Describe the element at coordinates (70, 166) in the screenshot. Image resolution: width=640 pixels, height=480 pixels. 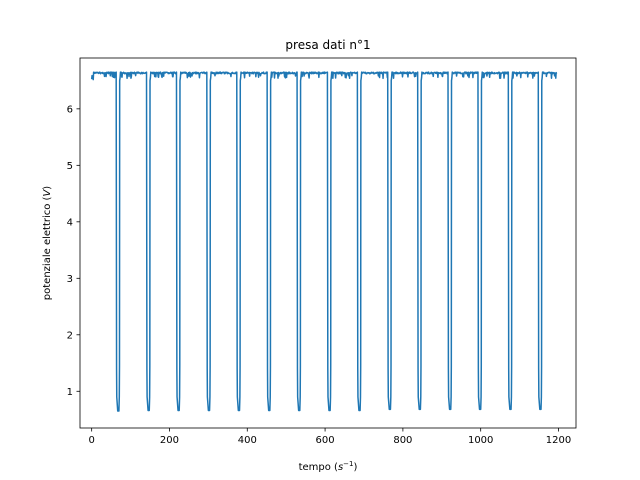
I see `y-tick-label: 5` at that location.